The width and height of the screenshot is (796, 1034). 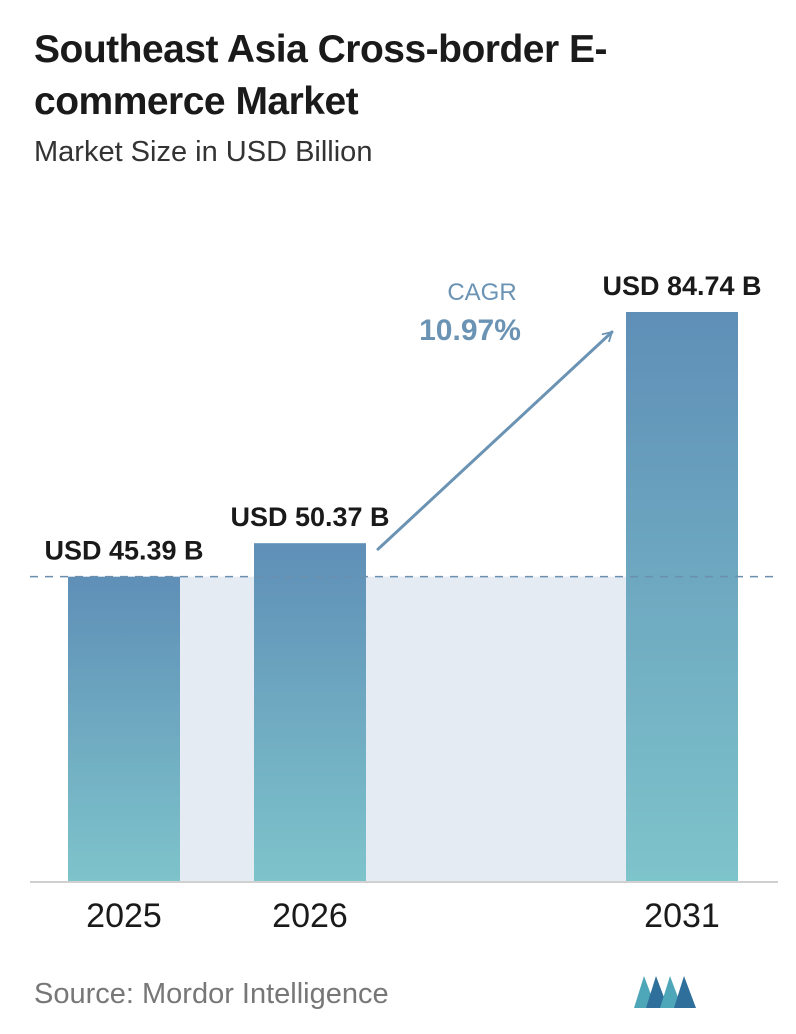 What do you see at coordinates (682, 597) in the screenshot?
I see `bar-2031` at bounding box center [682, 597].